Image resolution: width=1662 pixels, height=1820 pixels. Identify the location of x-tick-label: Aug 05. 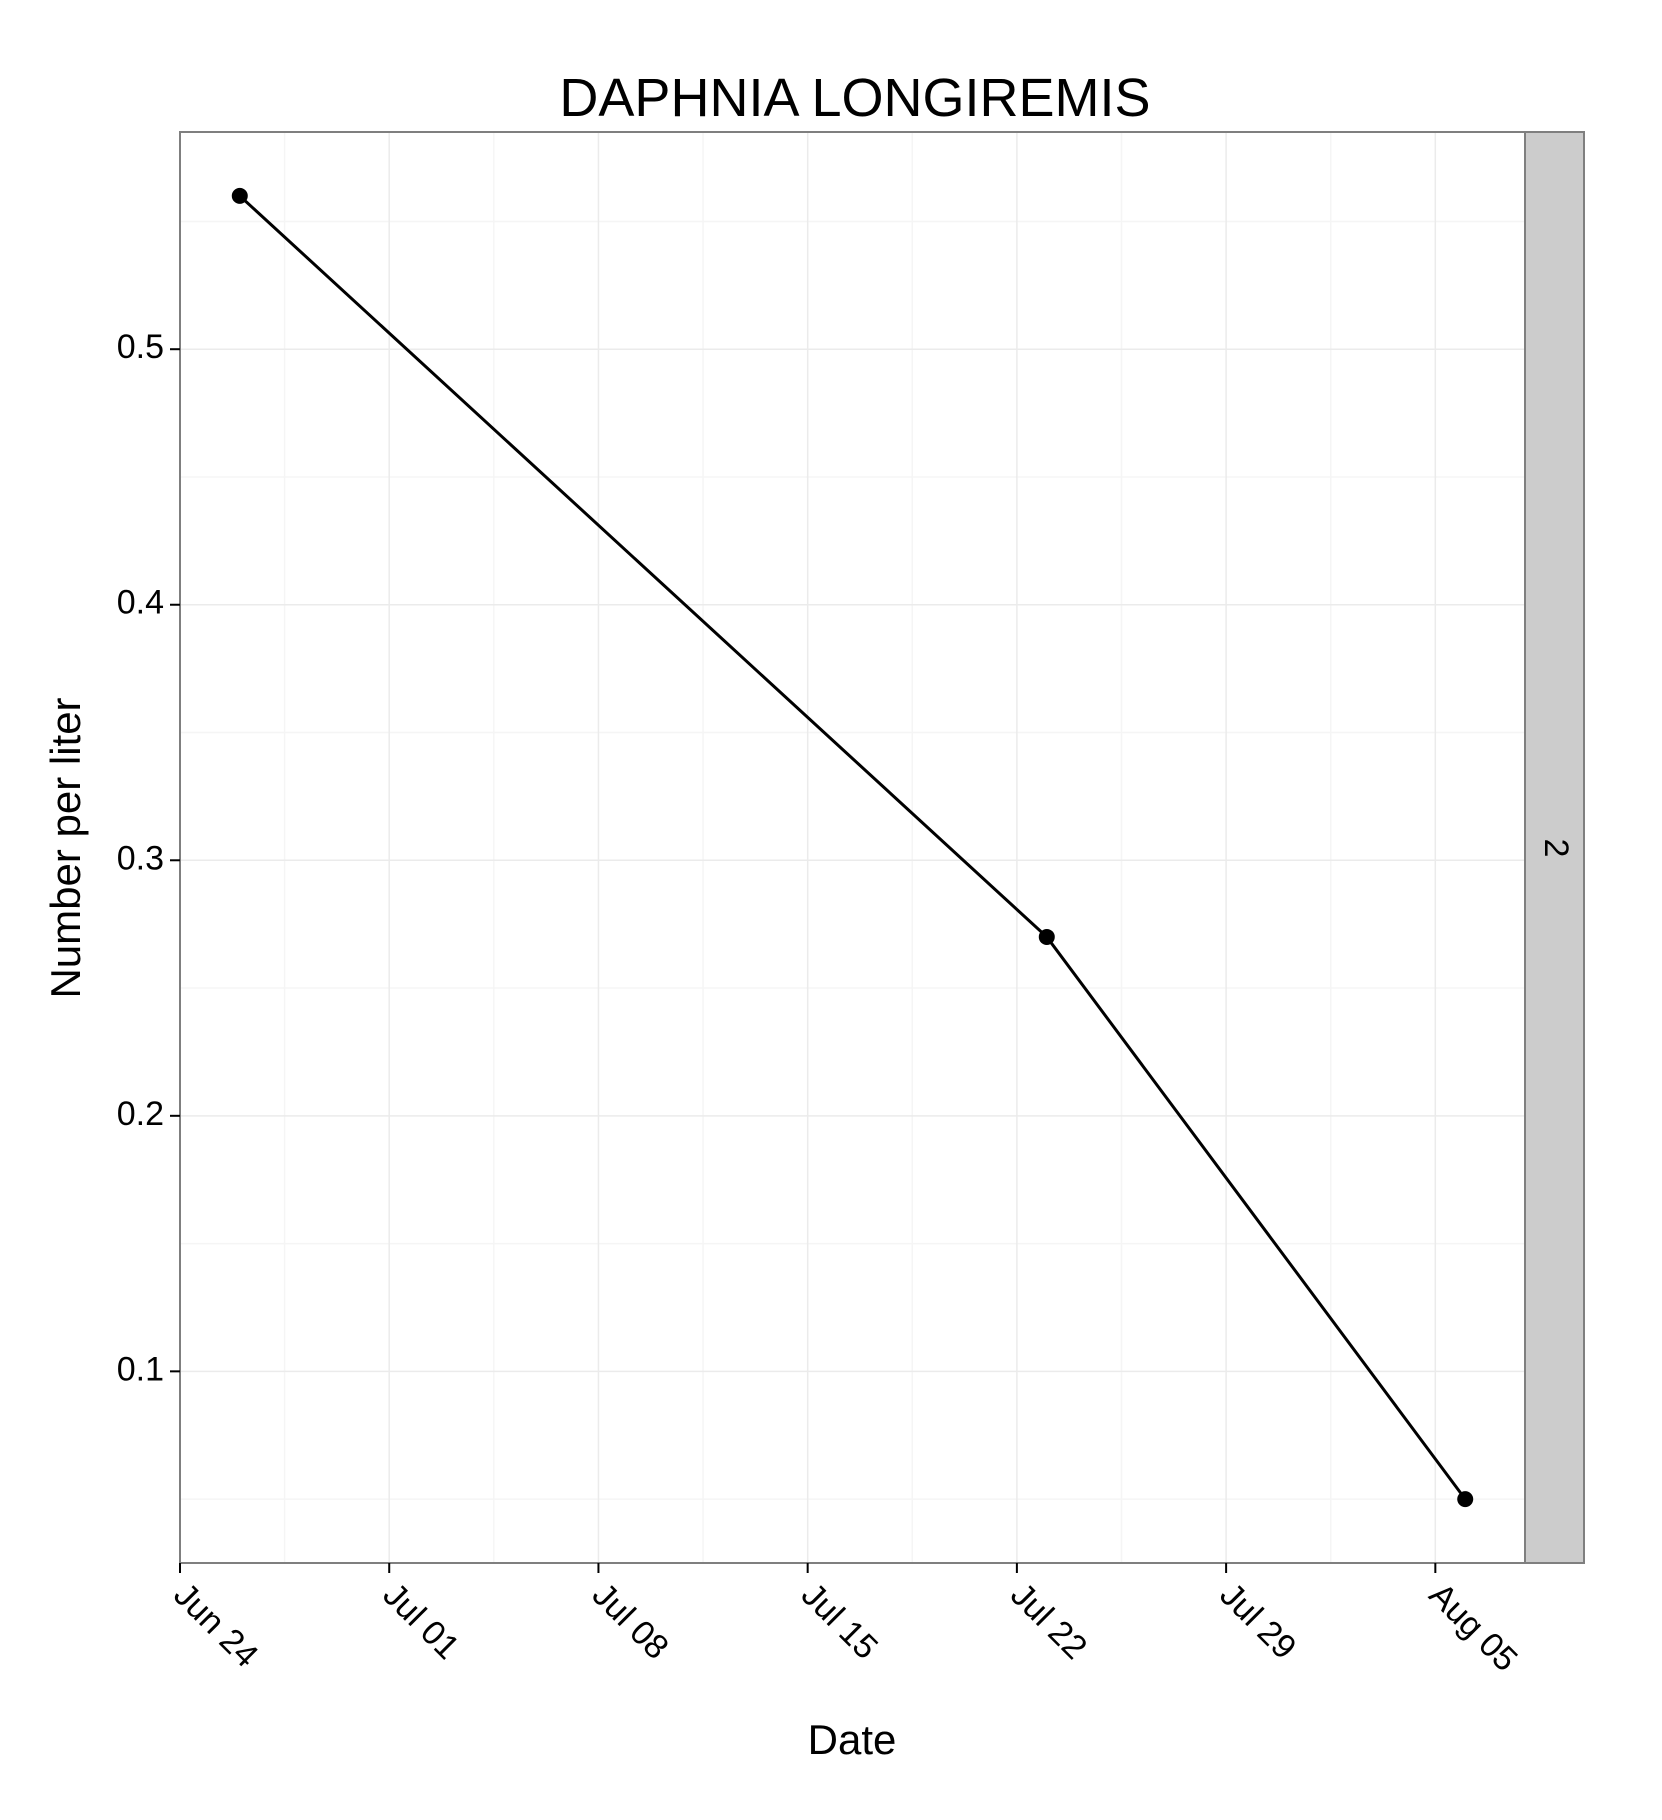
(1473, 1627).